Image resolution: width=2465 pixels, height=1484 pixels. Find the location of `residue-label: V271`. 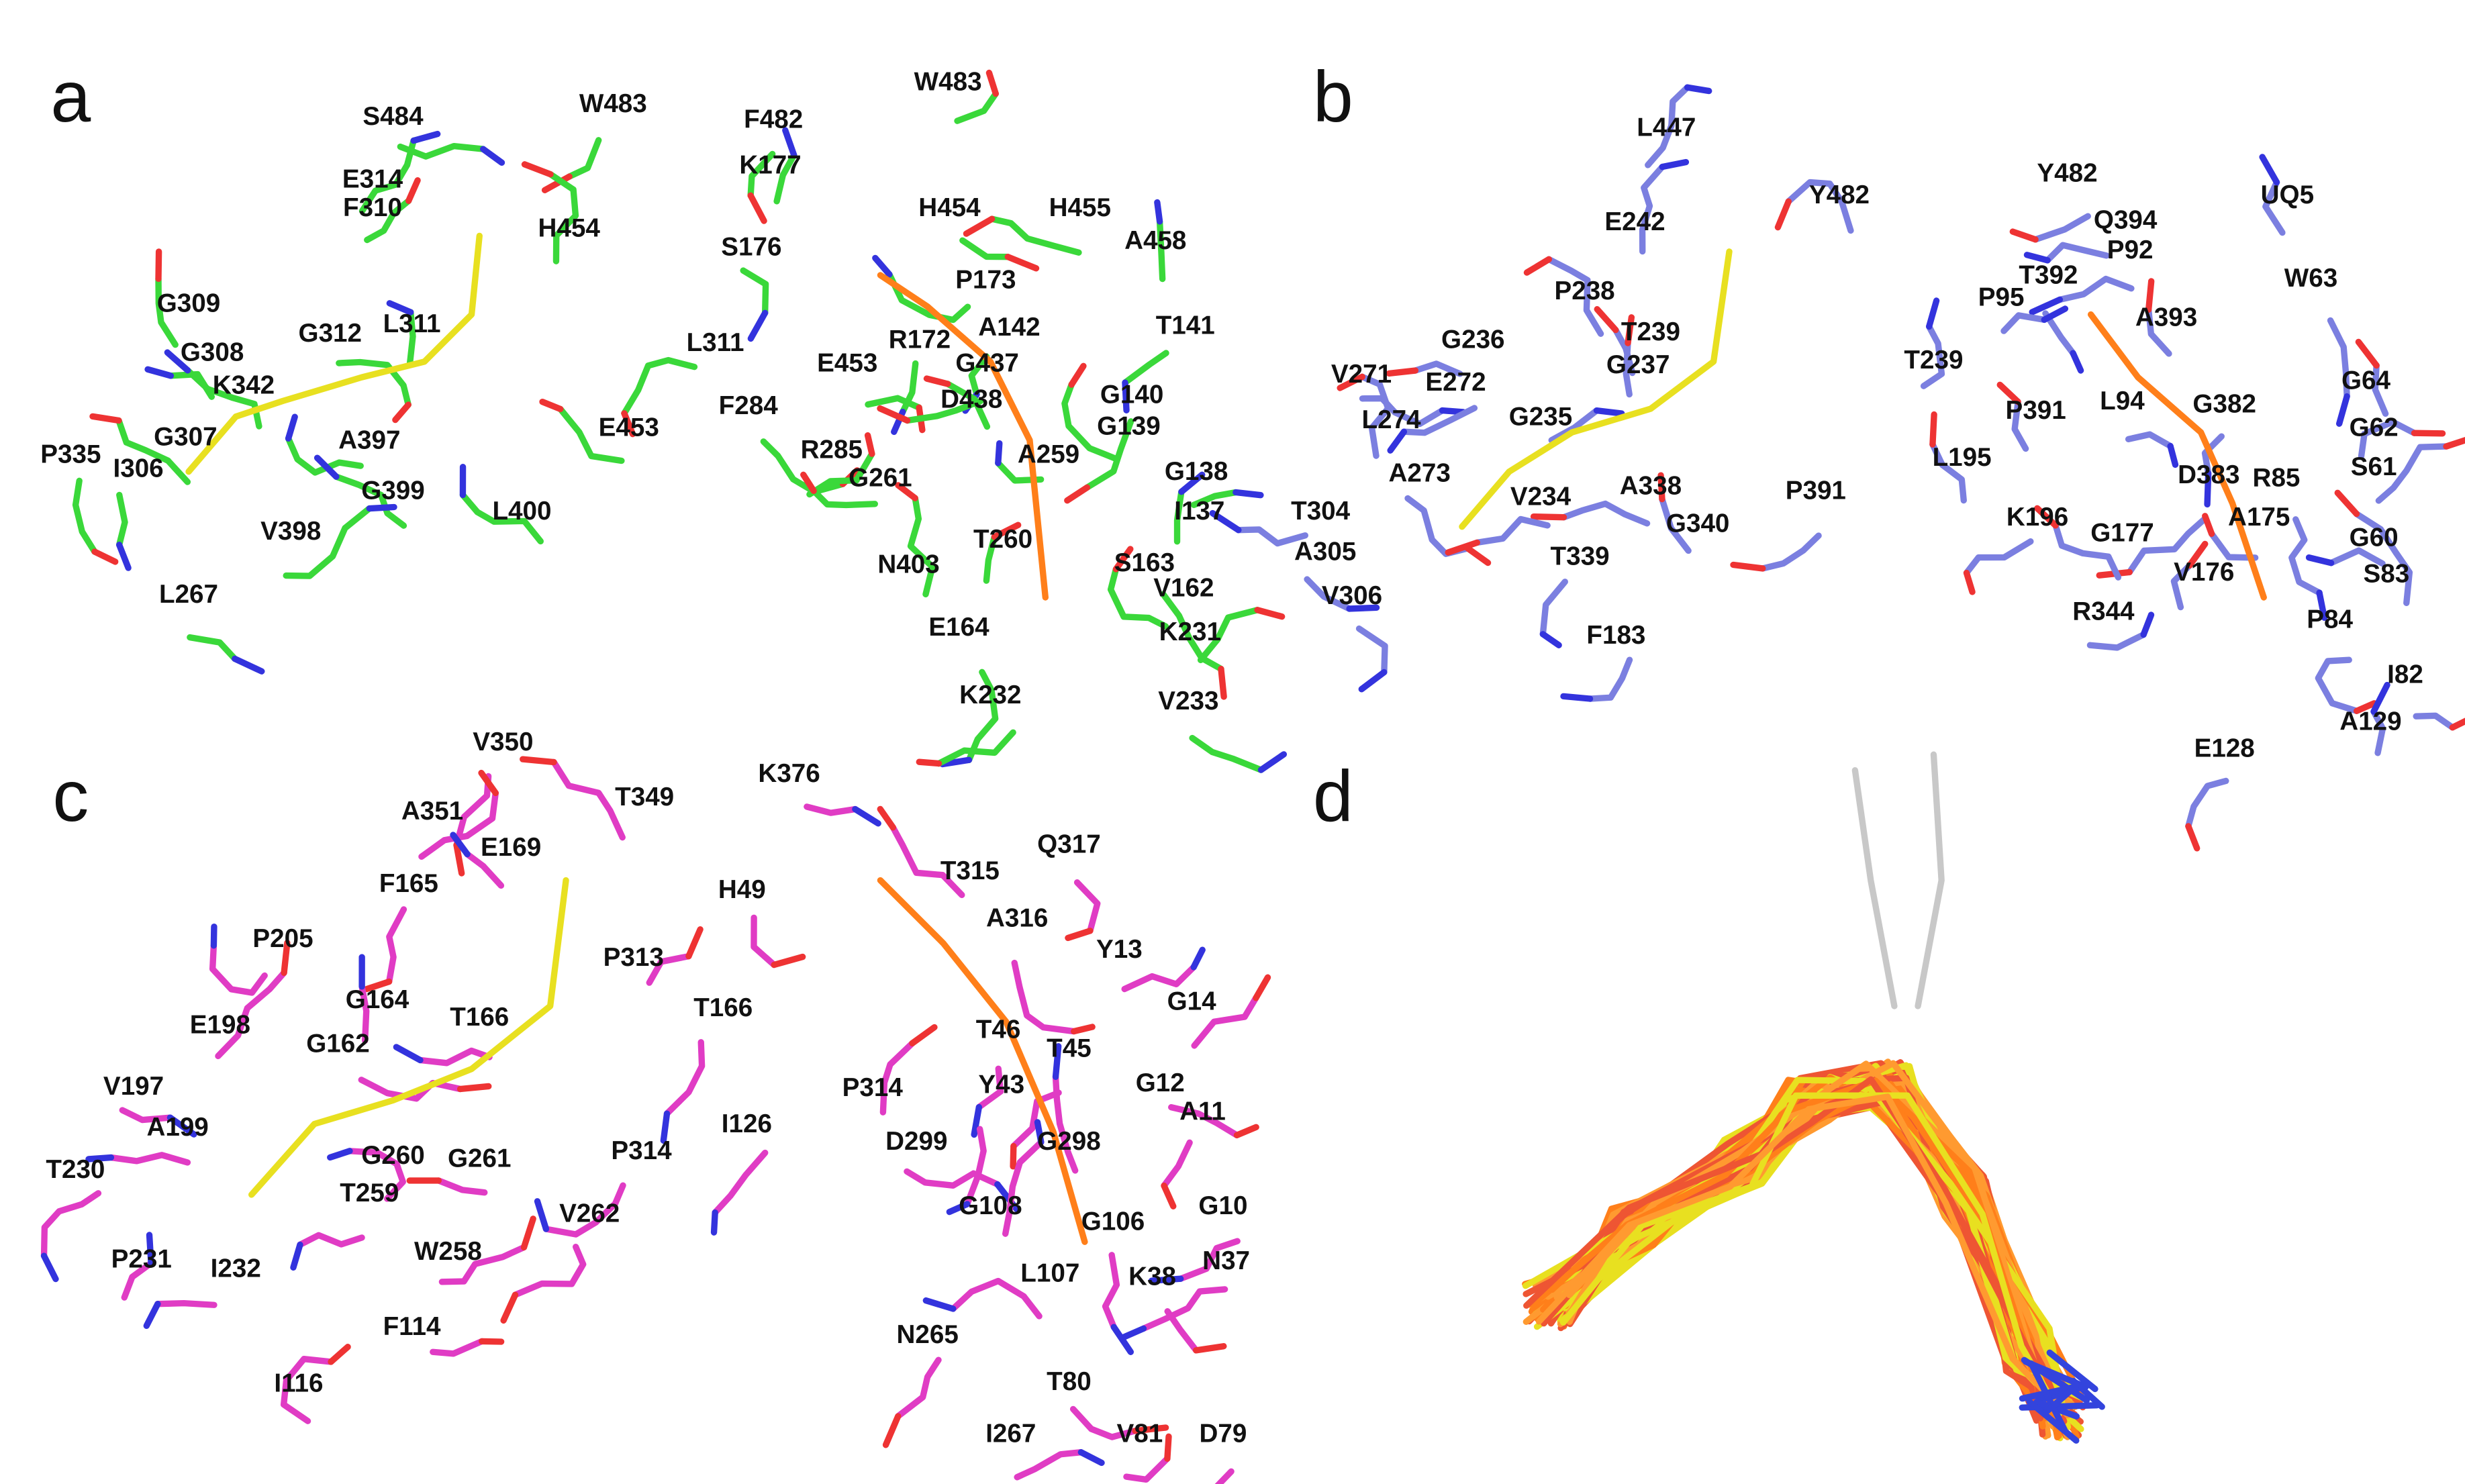

residue-label: V271 is located at coordinates (1361, 375).